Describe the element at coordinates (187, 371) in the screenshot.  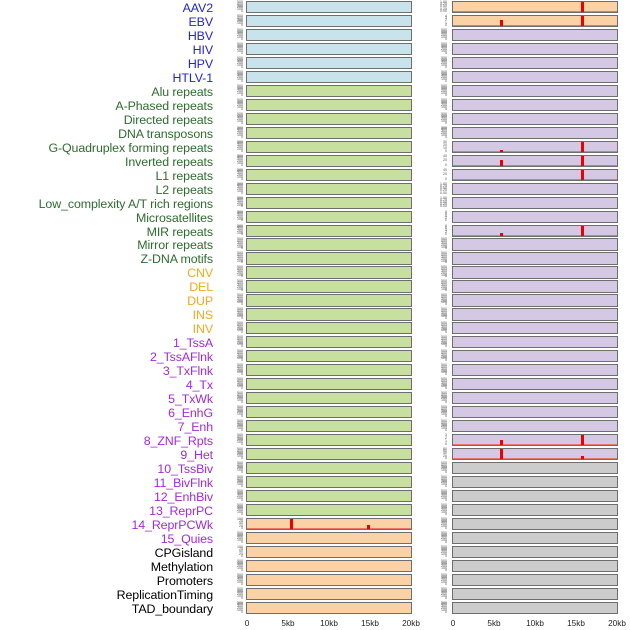
I see `track-label-3-txflnk: 3_TxFlnk` at that location.